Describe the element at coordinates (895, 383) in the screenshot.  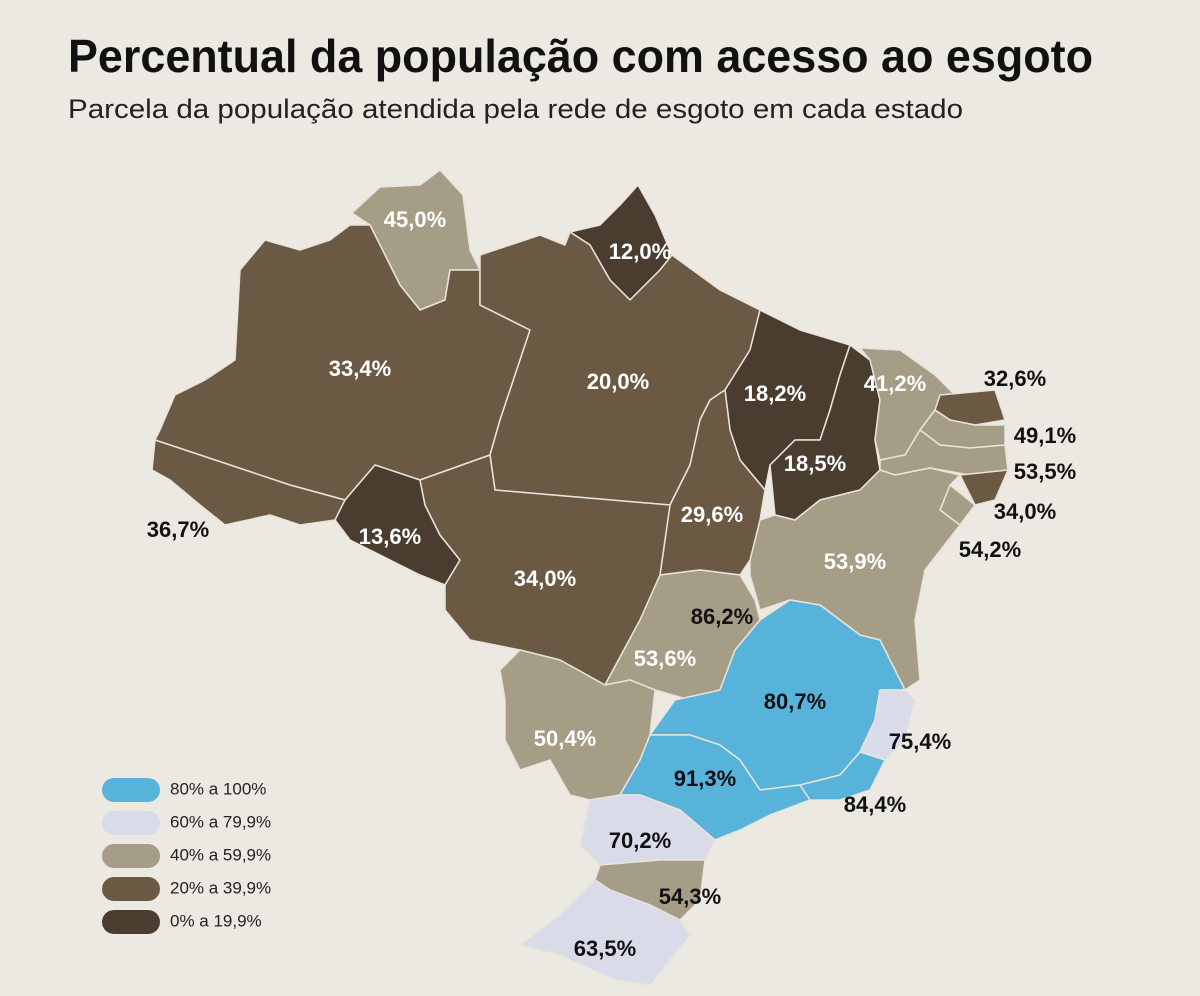
I see `state-label: 41,2%` at that location.